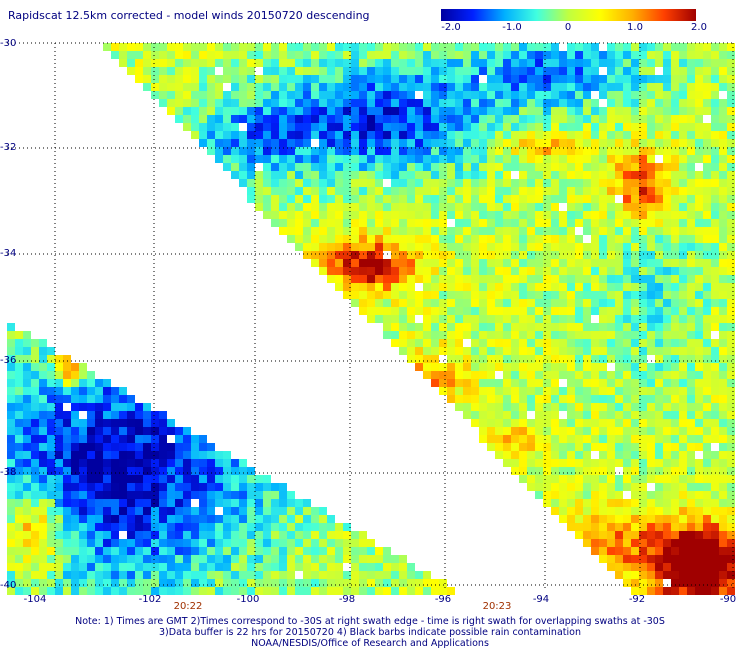 Image resolution: width=740 pixels, height=650 pixels. What do you see at coordinates (8, 360) in the screenshot?
I see `lat-label: -36` at bounding box center [8, 360].